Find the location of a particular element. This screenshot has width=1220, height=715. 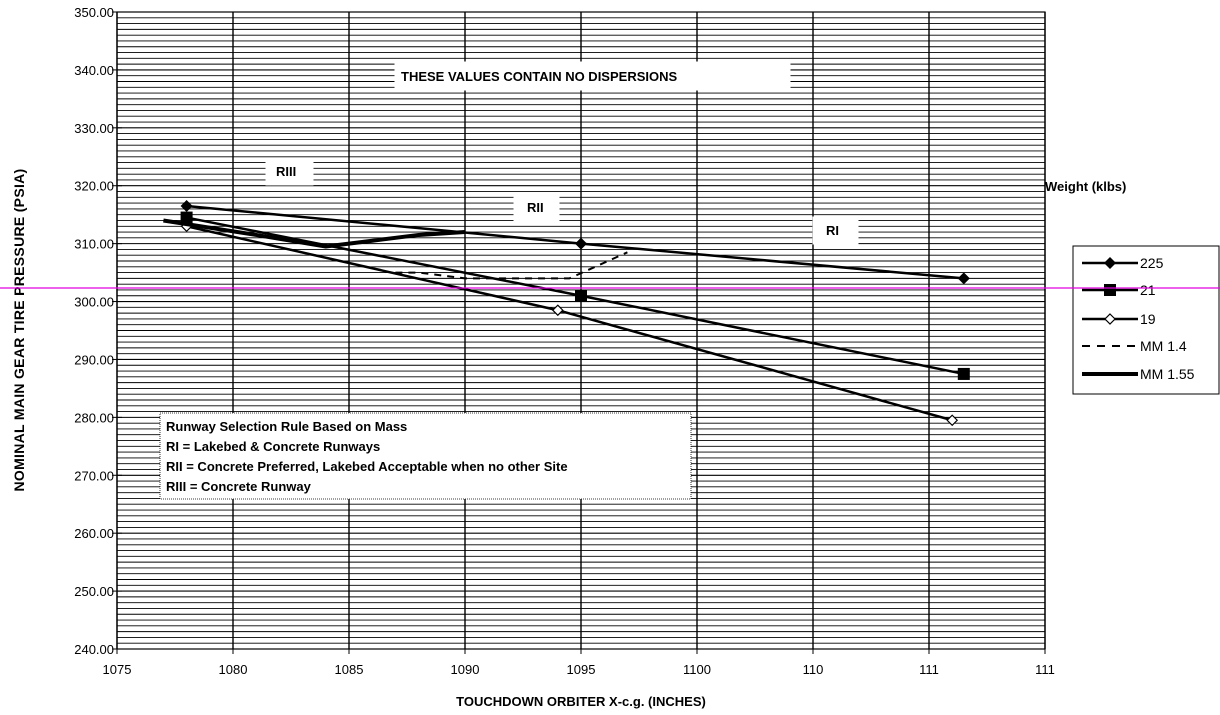

y-tick-label: 300.00 is located at coordinates (94, 302).